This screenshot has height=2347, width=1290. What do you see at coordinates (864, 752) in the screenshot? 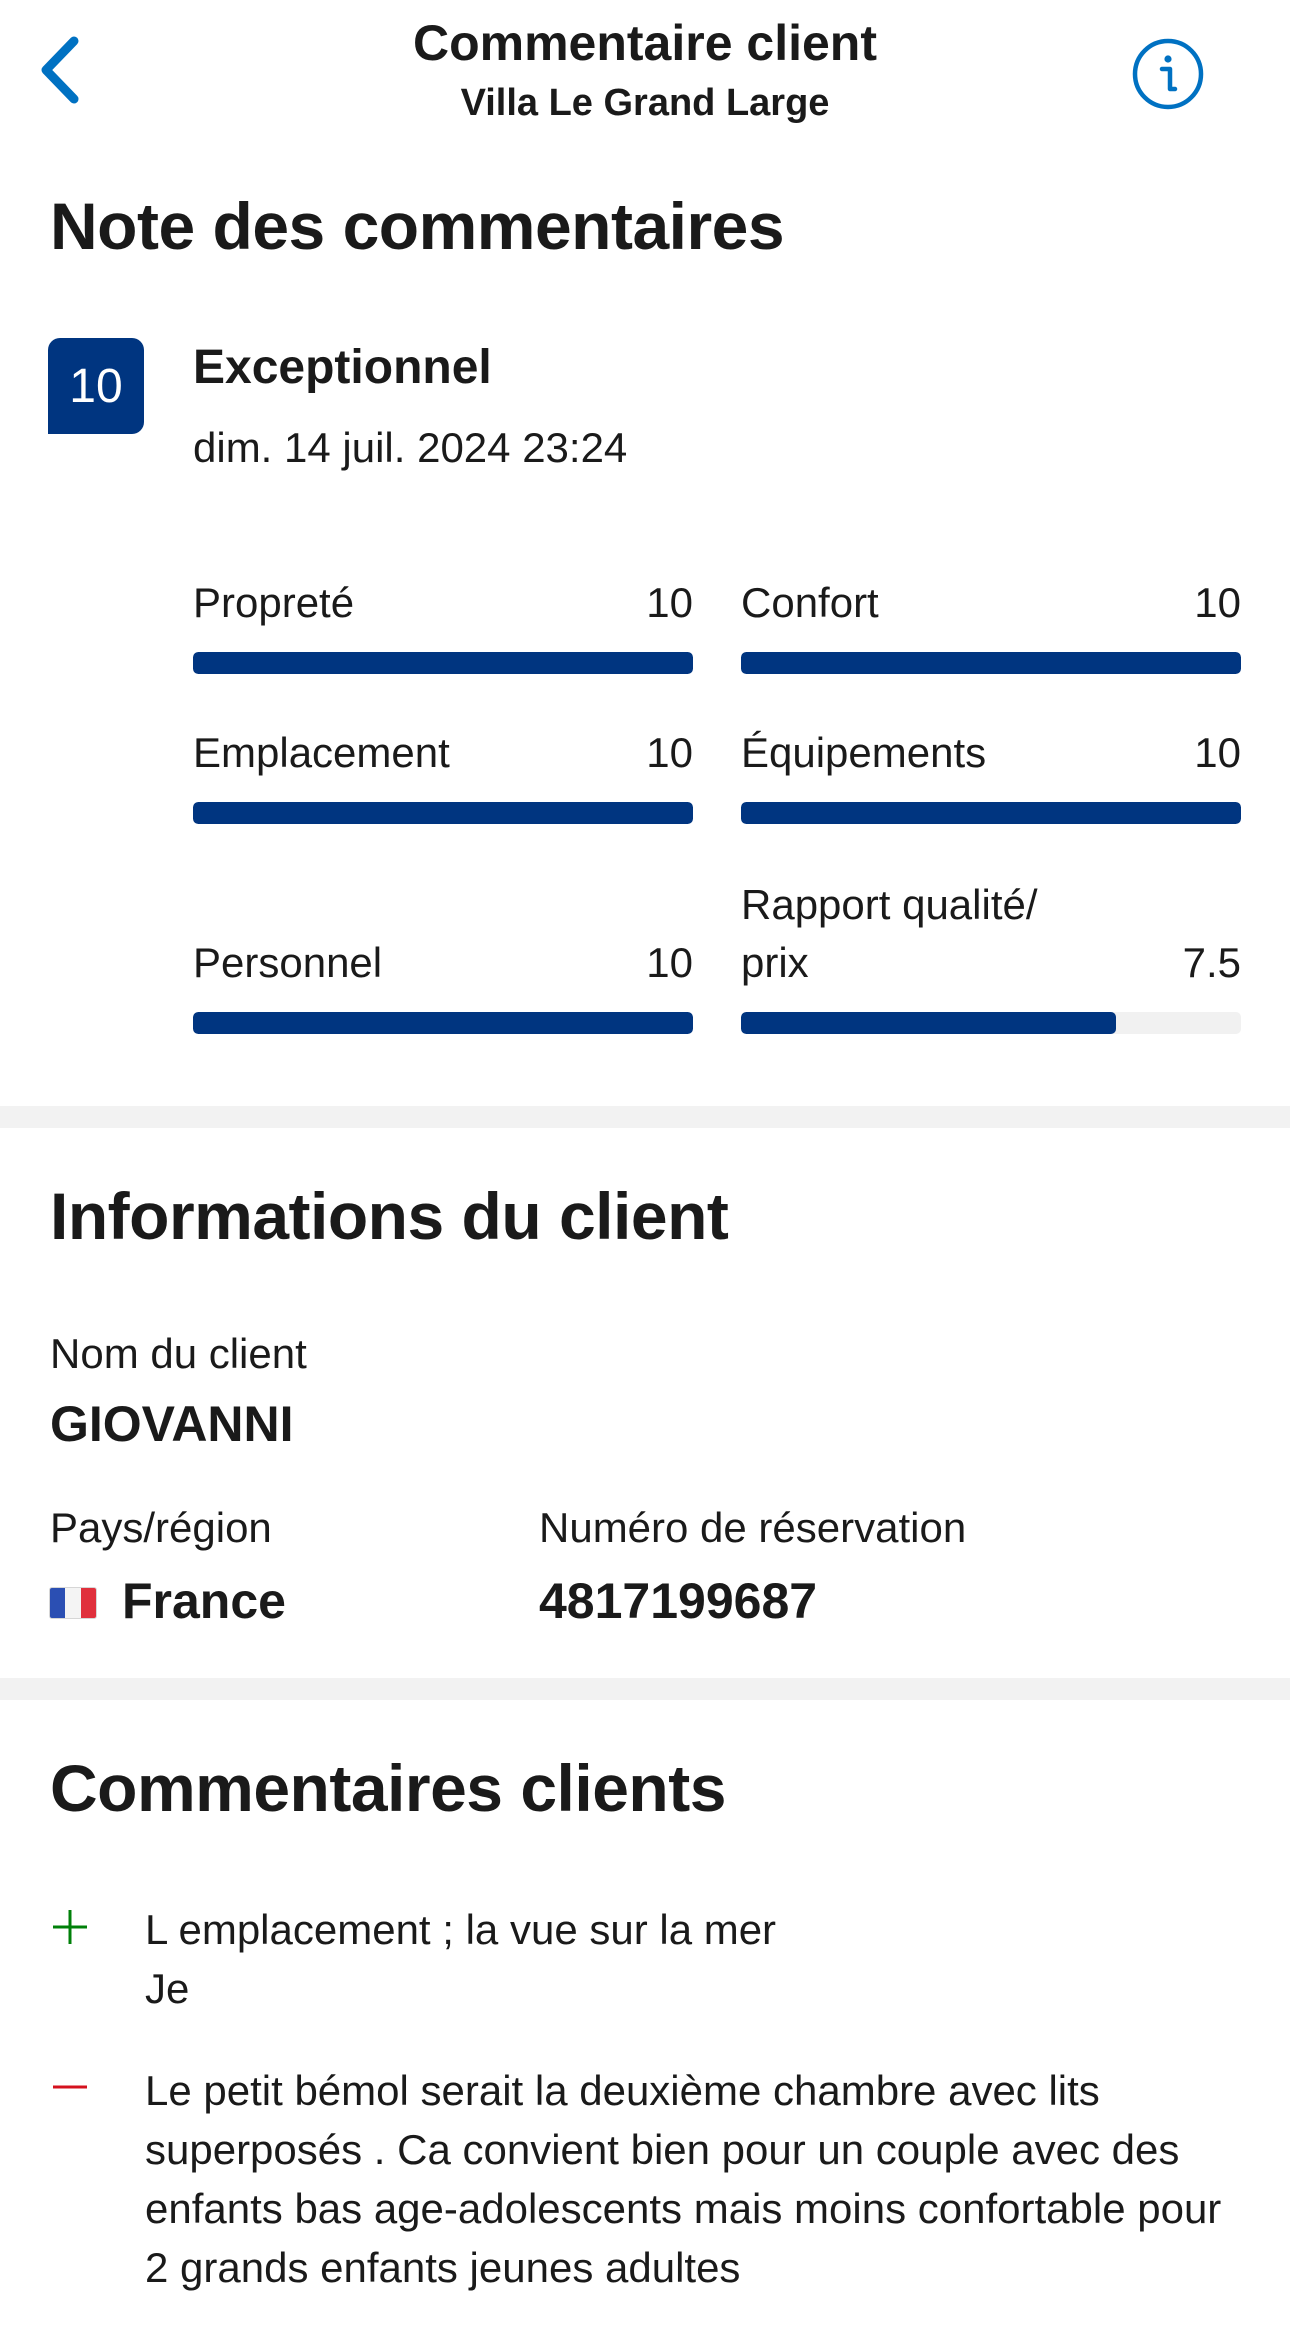
I see `rating-name: Équipements` at bounding box center [864, 752].